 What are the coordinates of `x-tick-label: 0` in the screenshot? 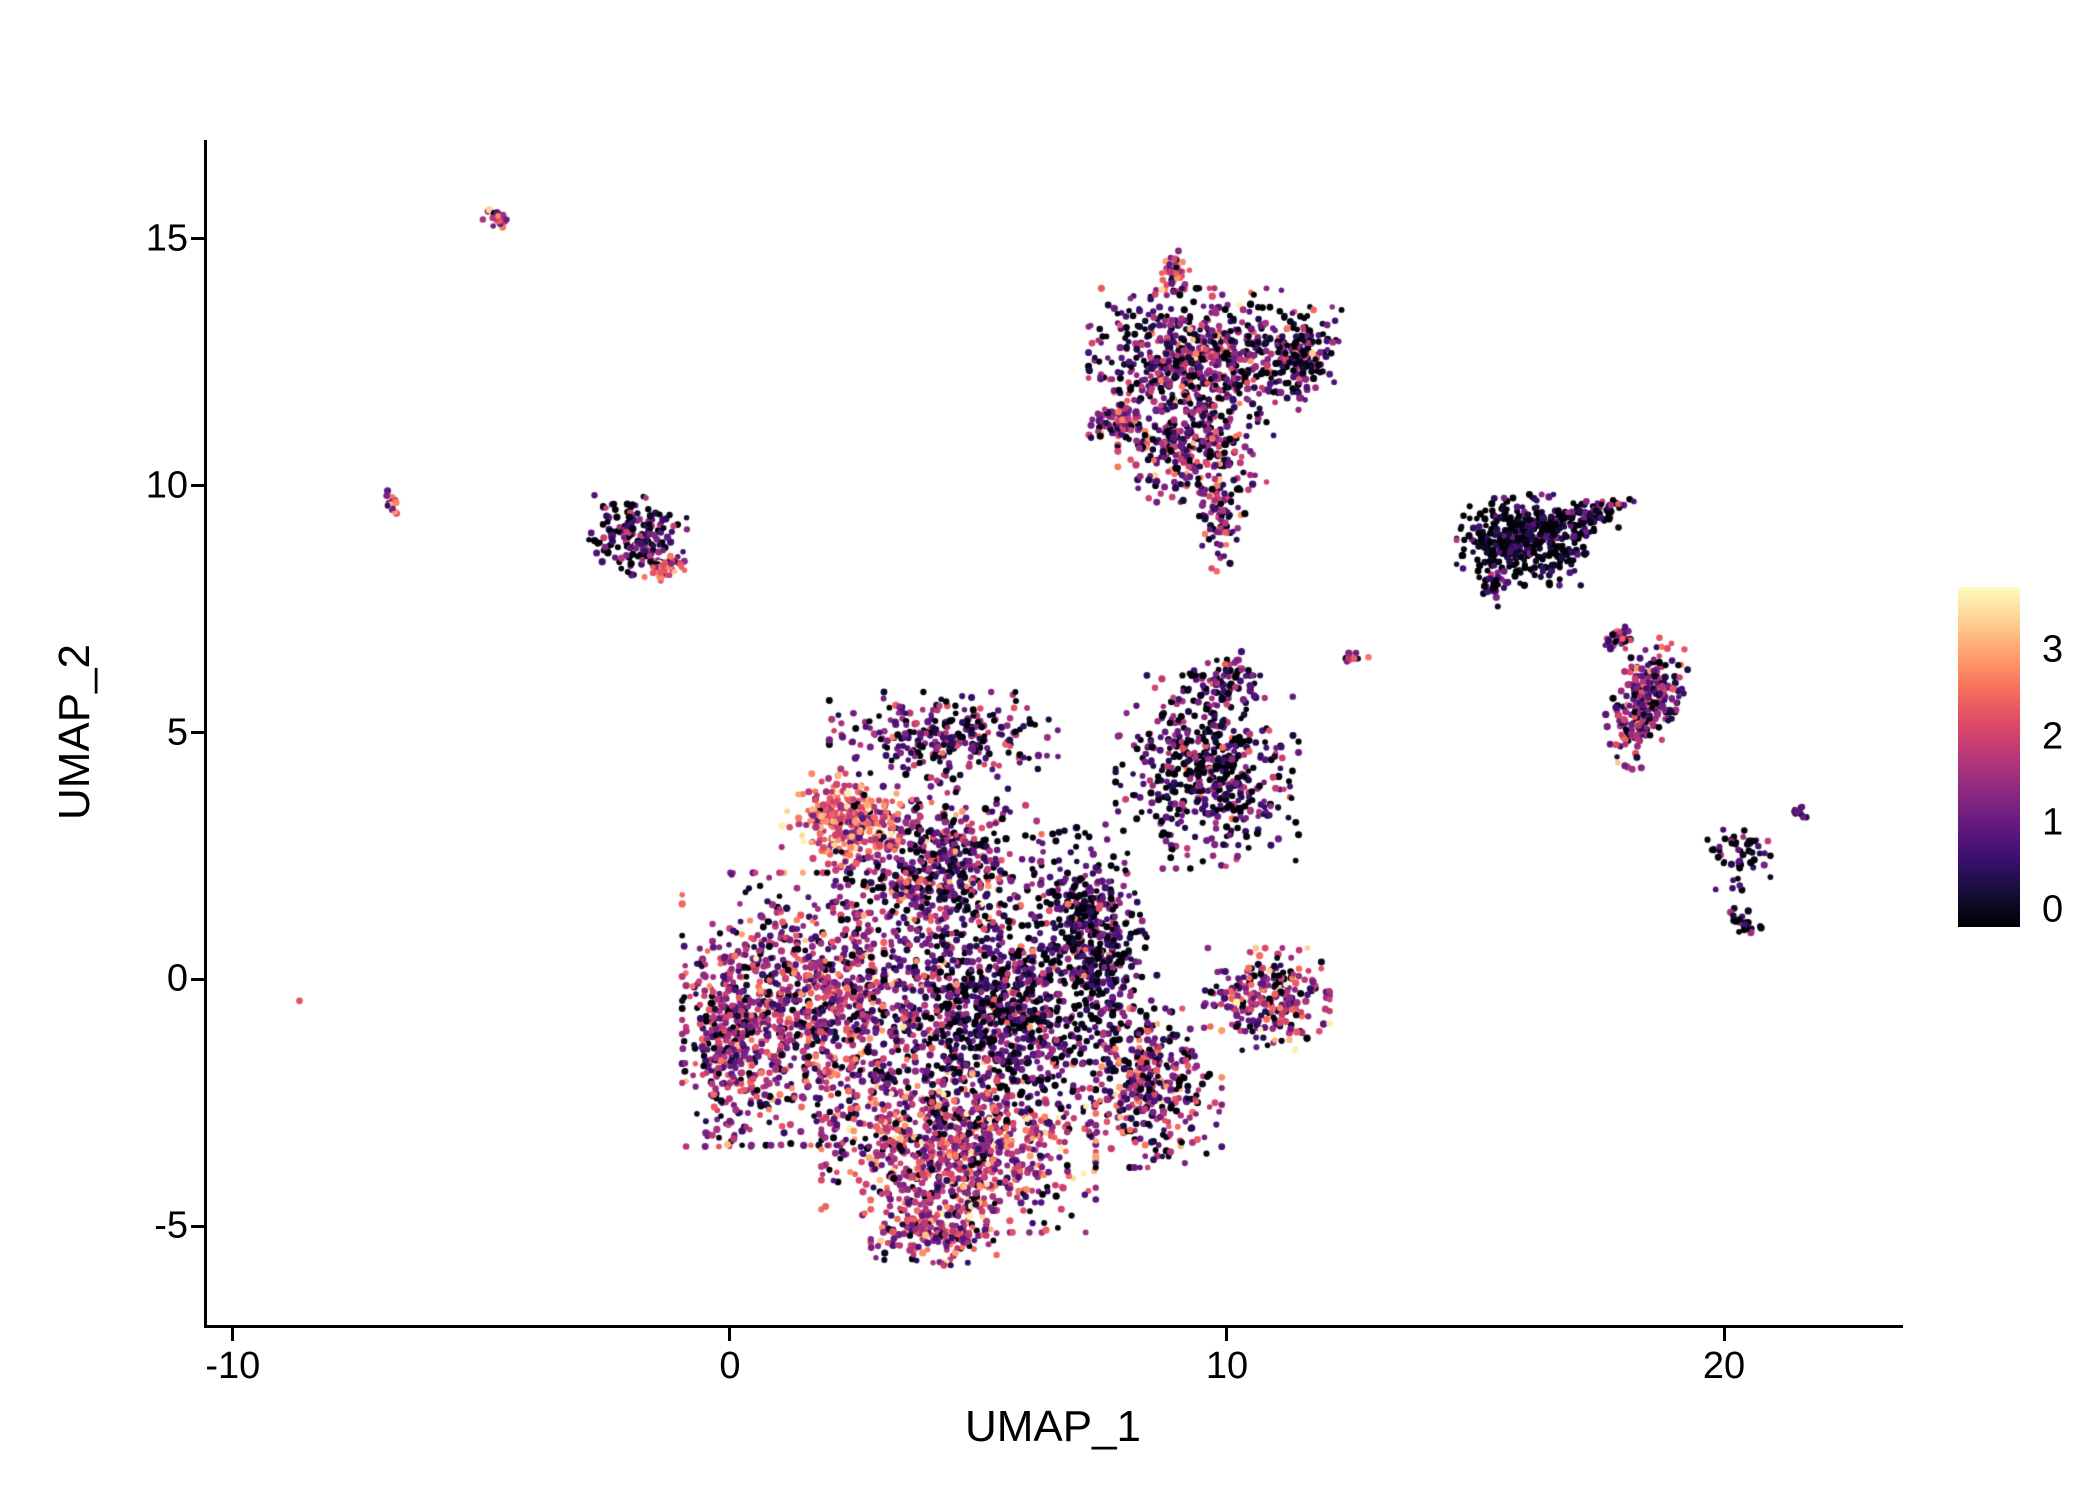 It's located at (730, 1366).